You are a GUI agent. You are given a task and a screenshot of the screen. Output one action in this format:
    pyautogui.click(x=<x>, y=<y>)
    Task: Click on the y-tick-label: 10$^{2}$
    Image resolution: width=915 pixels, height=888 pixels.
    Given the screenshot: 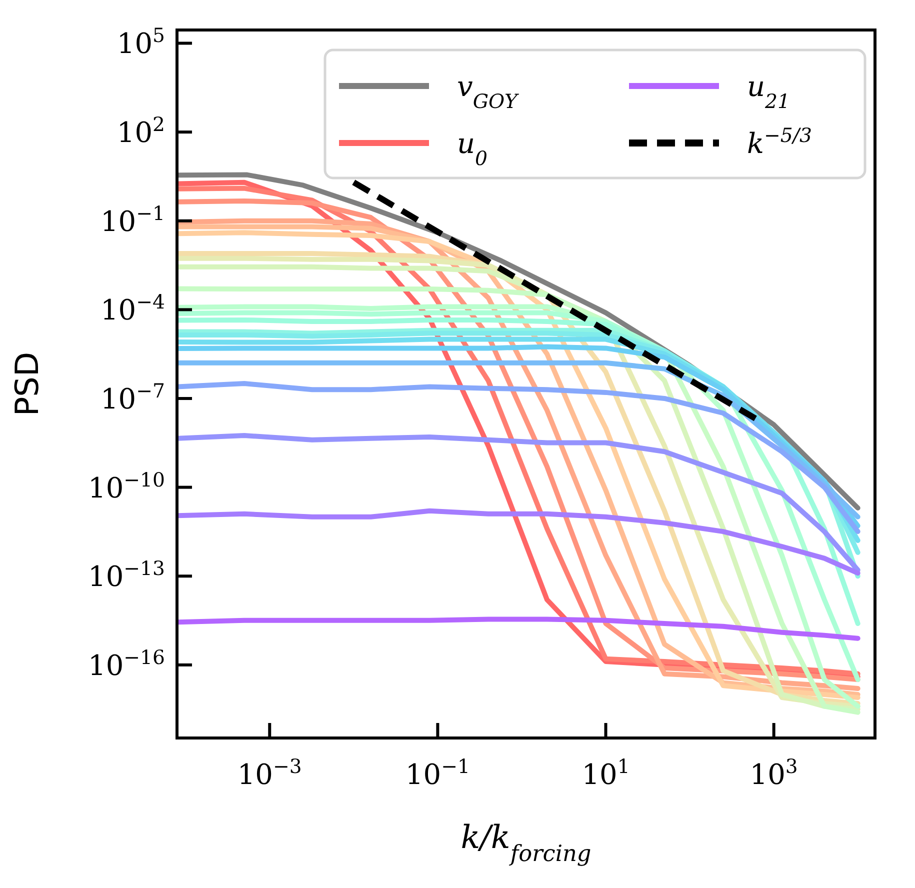 What is the action you would take?
    pyautogui.click(x=140, y=131)
    